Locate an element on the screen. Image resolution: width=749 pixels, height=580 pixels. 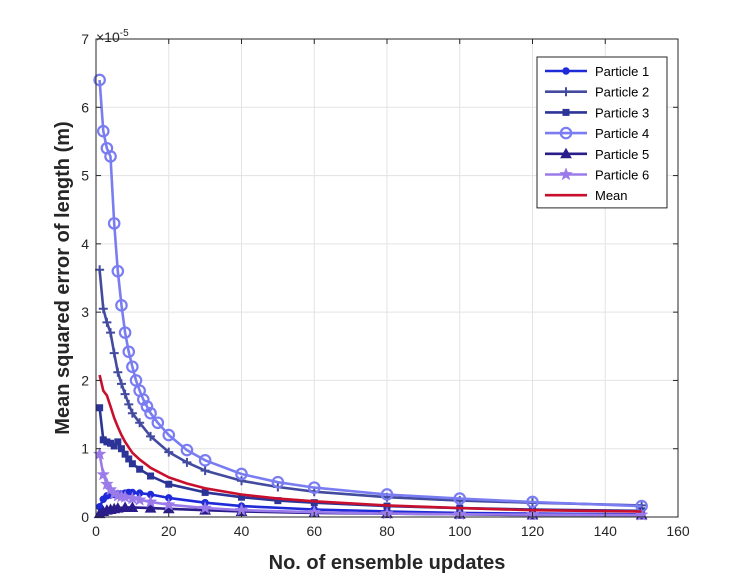
legend-entry: Particle 1 is located at coordinates (597, 71).